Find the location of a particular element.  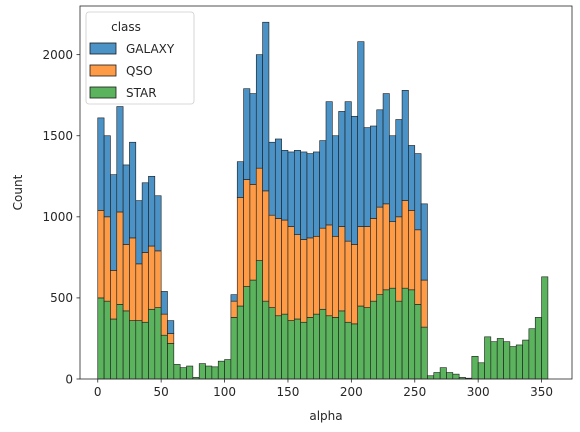

legend-box is located at coordinates (140, 58).